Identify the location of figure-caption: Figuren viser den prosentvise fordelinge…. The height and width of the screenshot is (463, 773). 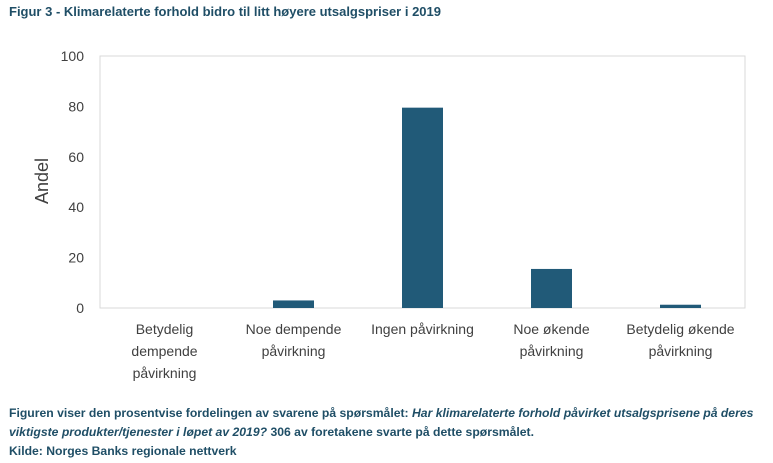
(389, 432).